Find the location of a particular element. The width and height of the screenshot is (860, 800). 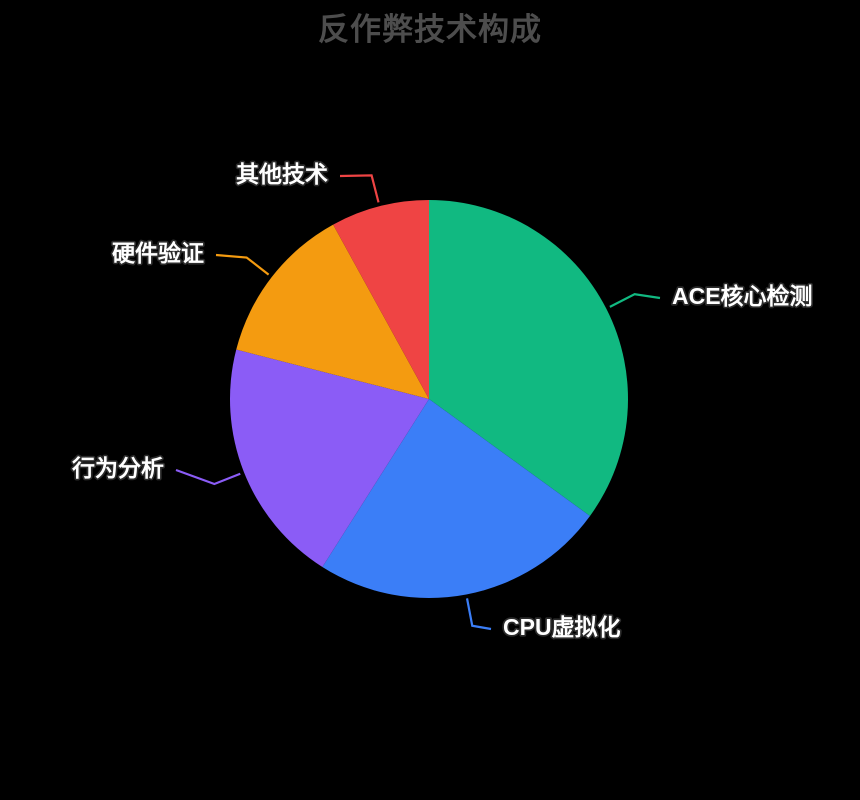

slice-label: CPU虚拟化 is located at coordinates (562, 627).